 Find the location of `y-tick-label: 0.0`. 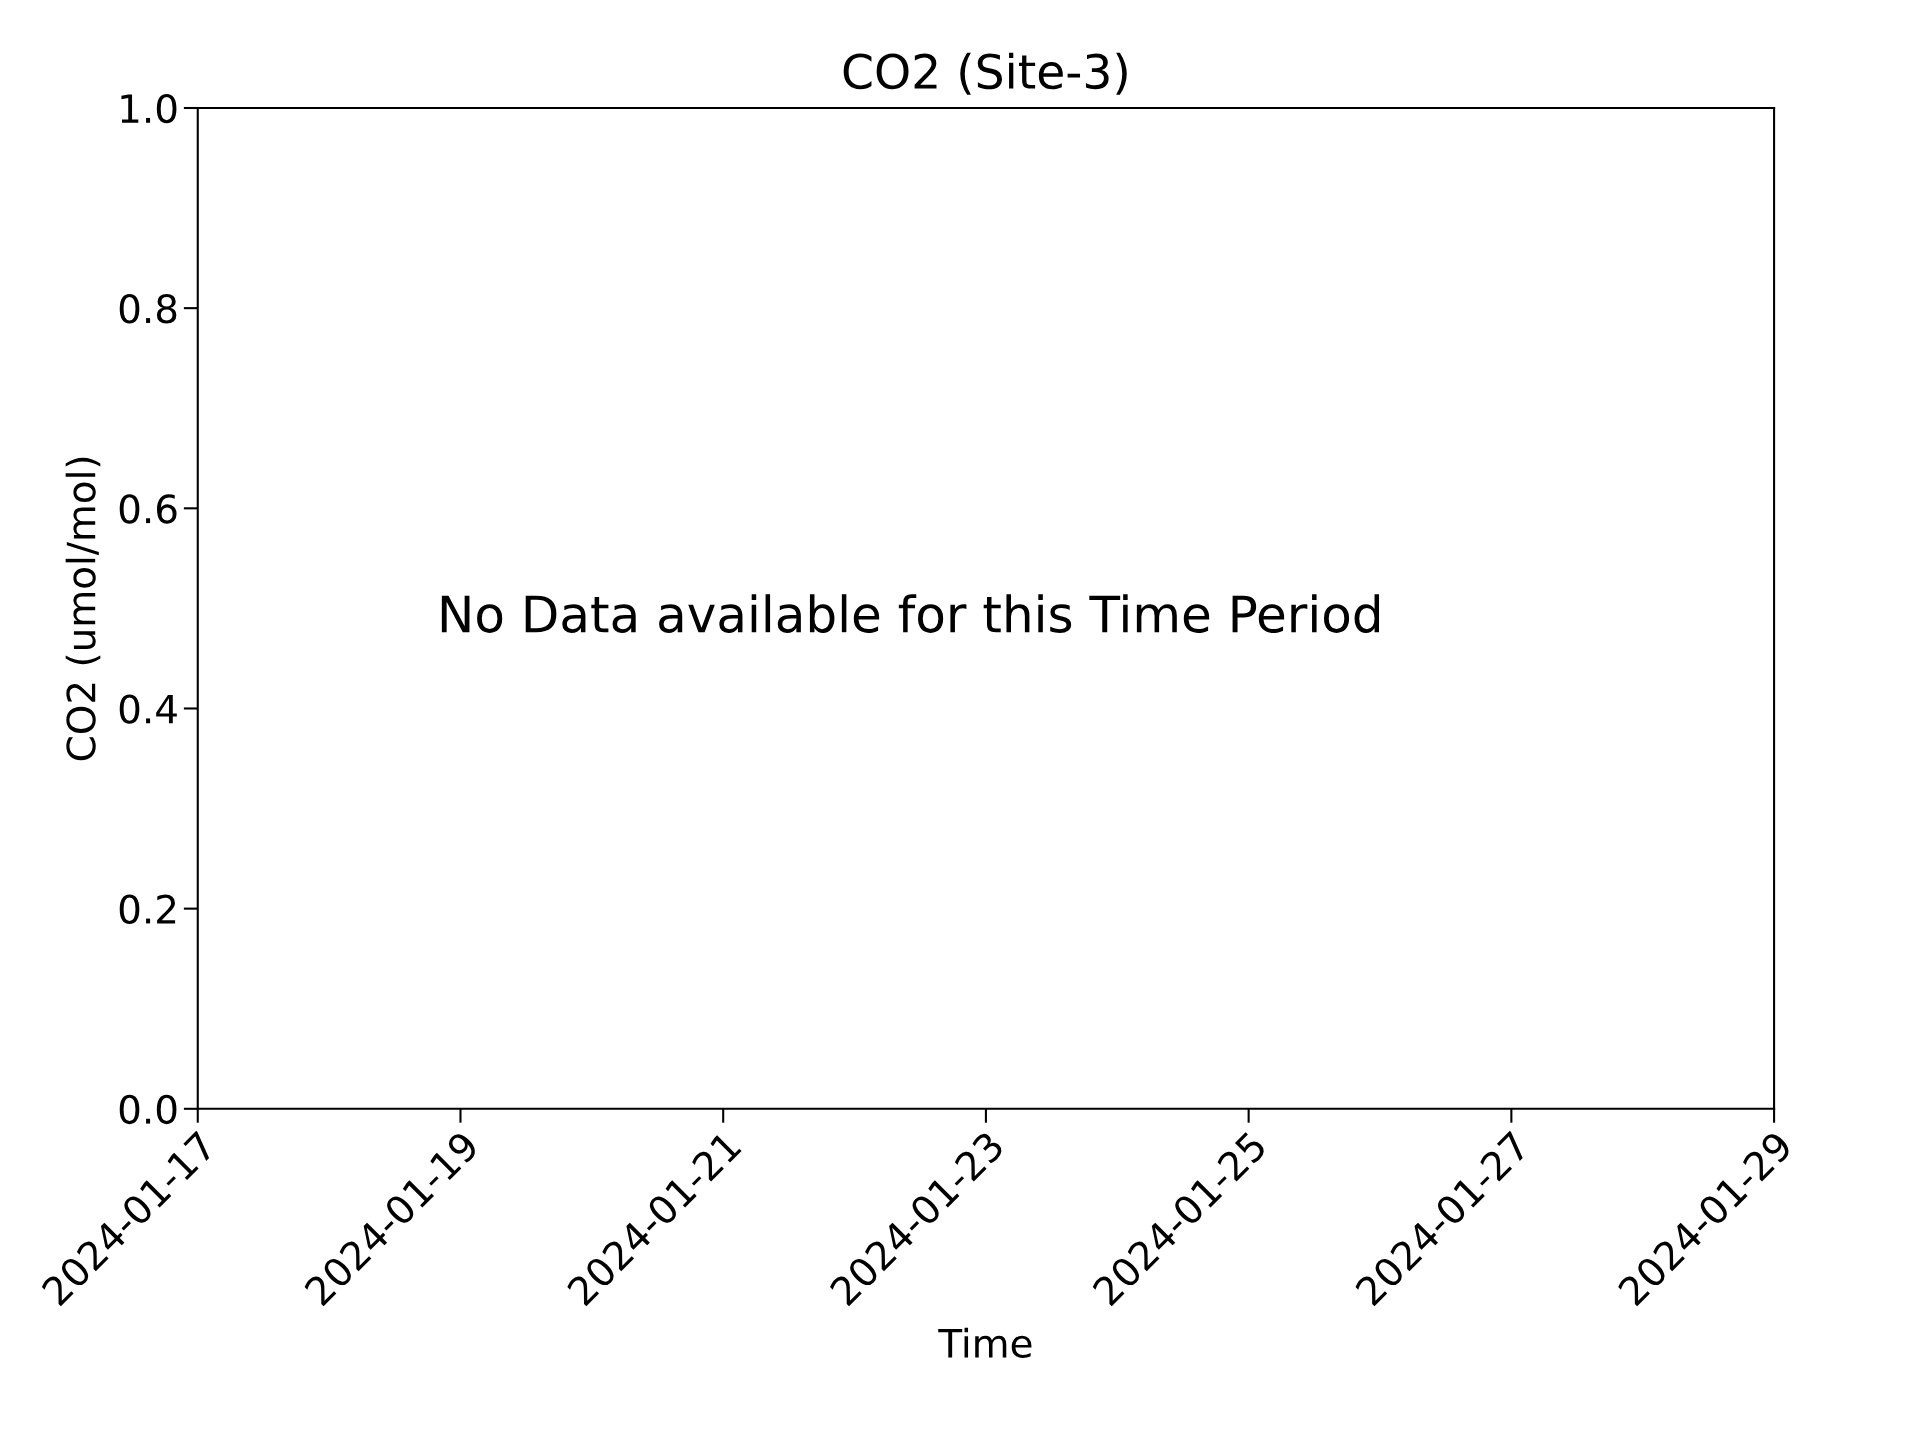

y-tick-label: 0.0 is located at coordinates (148, 1109).